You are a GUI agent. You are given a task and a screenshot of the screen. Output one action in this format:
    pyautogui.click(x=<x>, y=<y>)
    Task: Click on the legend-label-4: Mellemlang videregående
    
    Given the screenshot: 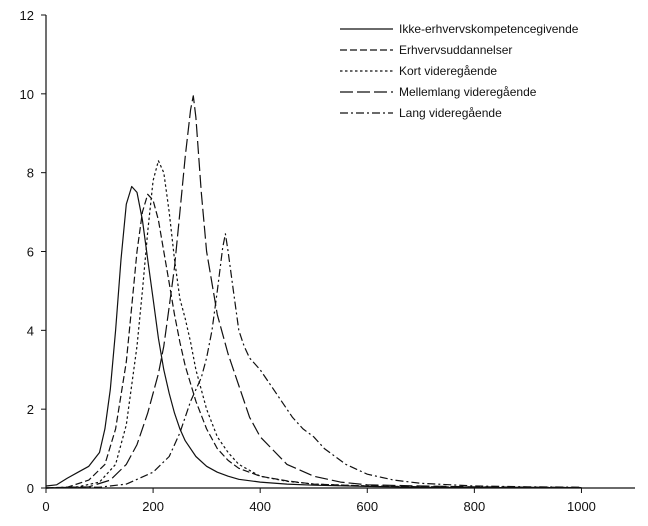 What is the action you would take?
    pyautogui.click(x=468, y=92)
    